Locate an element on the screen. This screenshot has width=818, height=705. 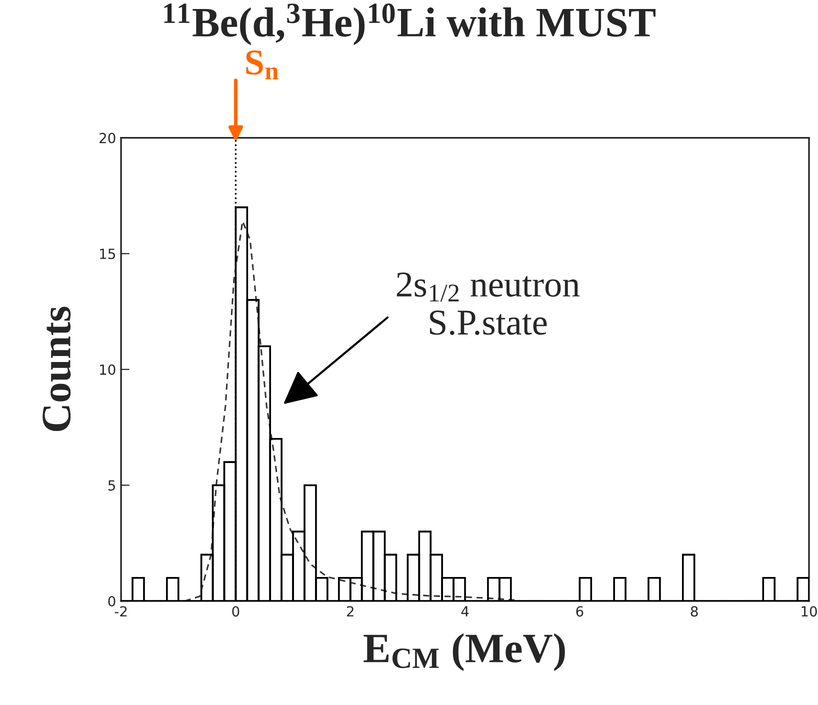
x-tick-label: -2 is located at coordinates (120, 611).